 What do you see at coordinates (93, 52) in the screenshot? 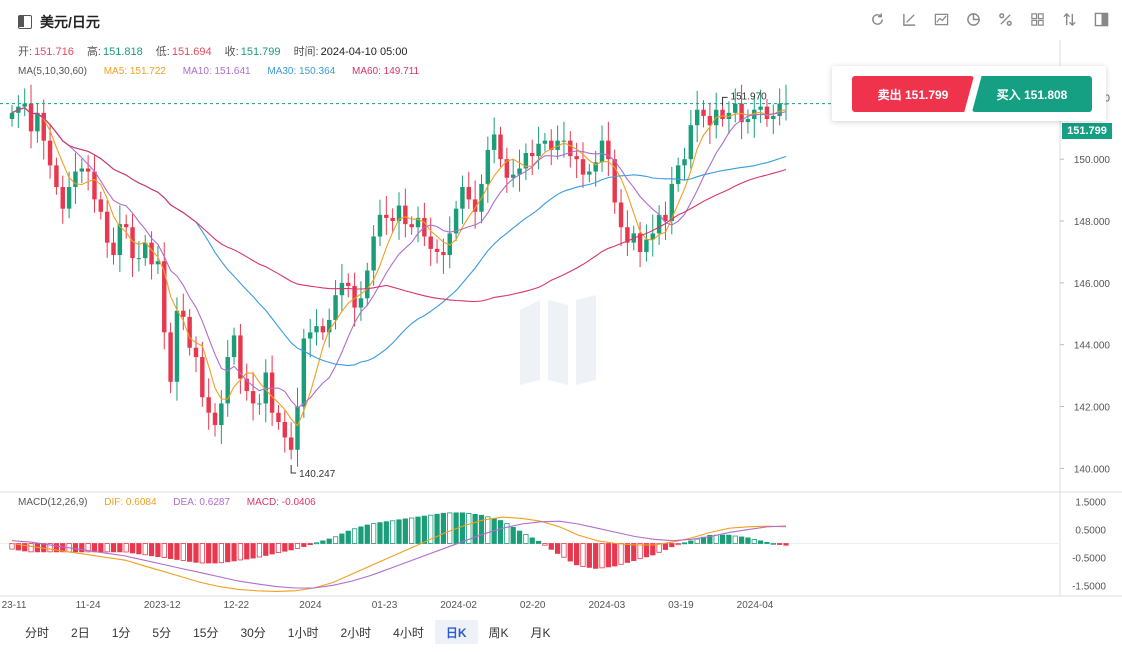
I see `high-label: 高:` at bounding box center [93, 52].